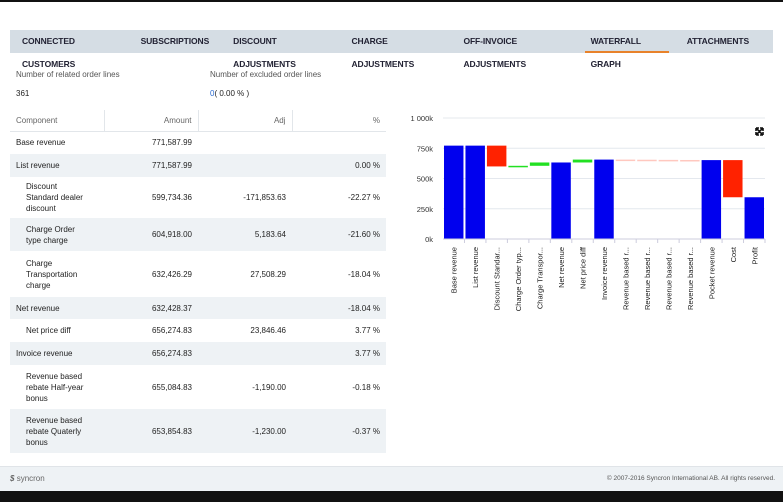  What do you see at coordinates (561, 267) in the screenshot?
I see `x-tick-label: Net revenue` at bounding box center [561, 267].